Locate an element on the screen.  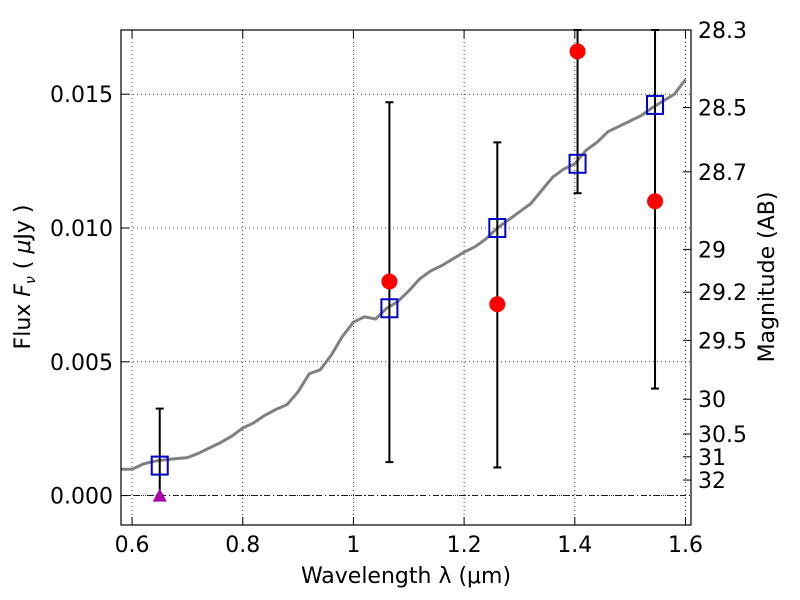
magnitude-tick-label: 30.5 is located at coordinates (722, 435).